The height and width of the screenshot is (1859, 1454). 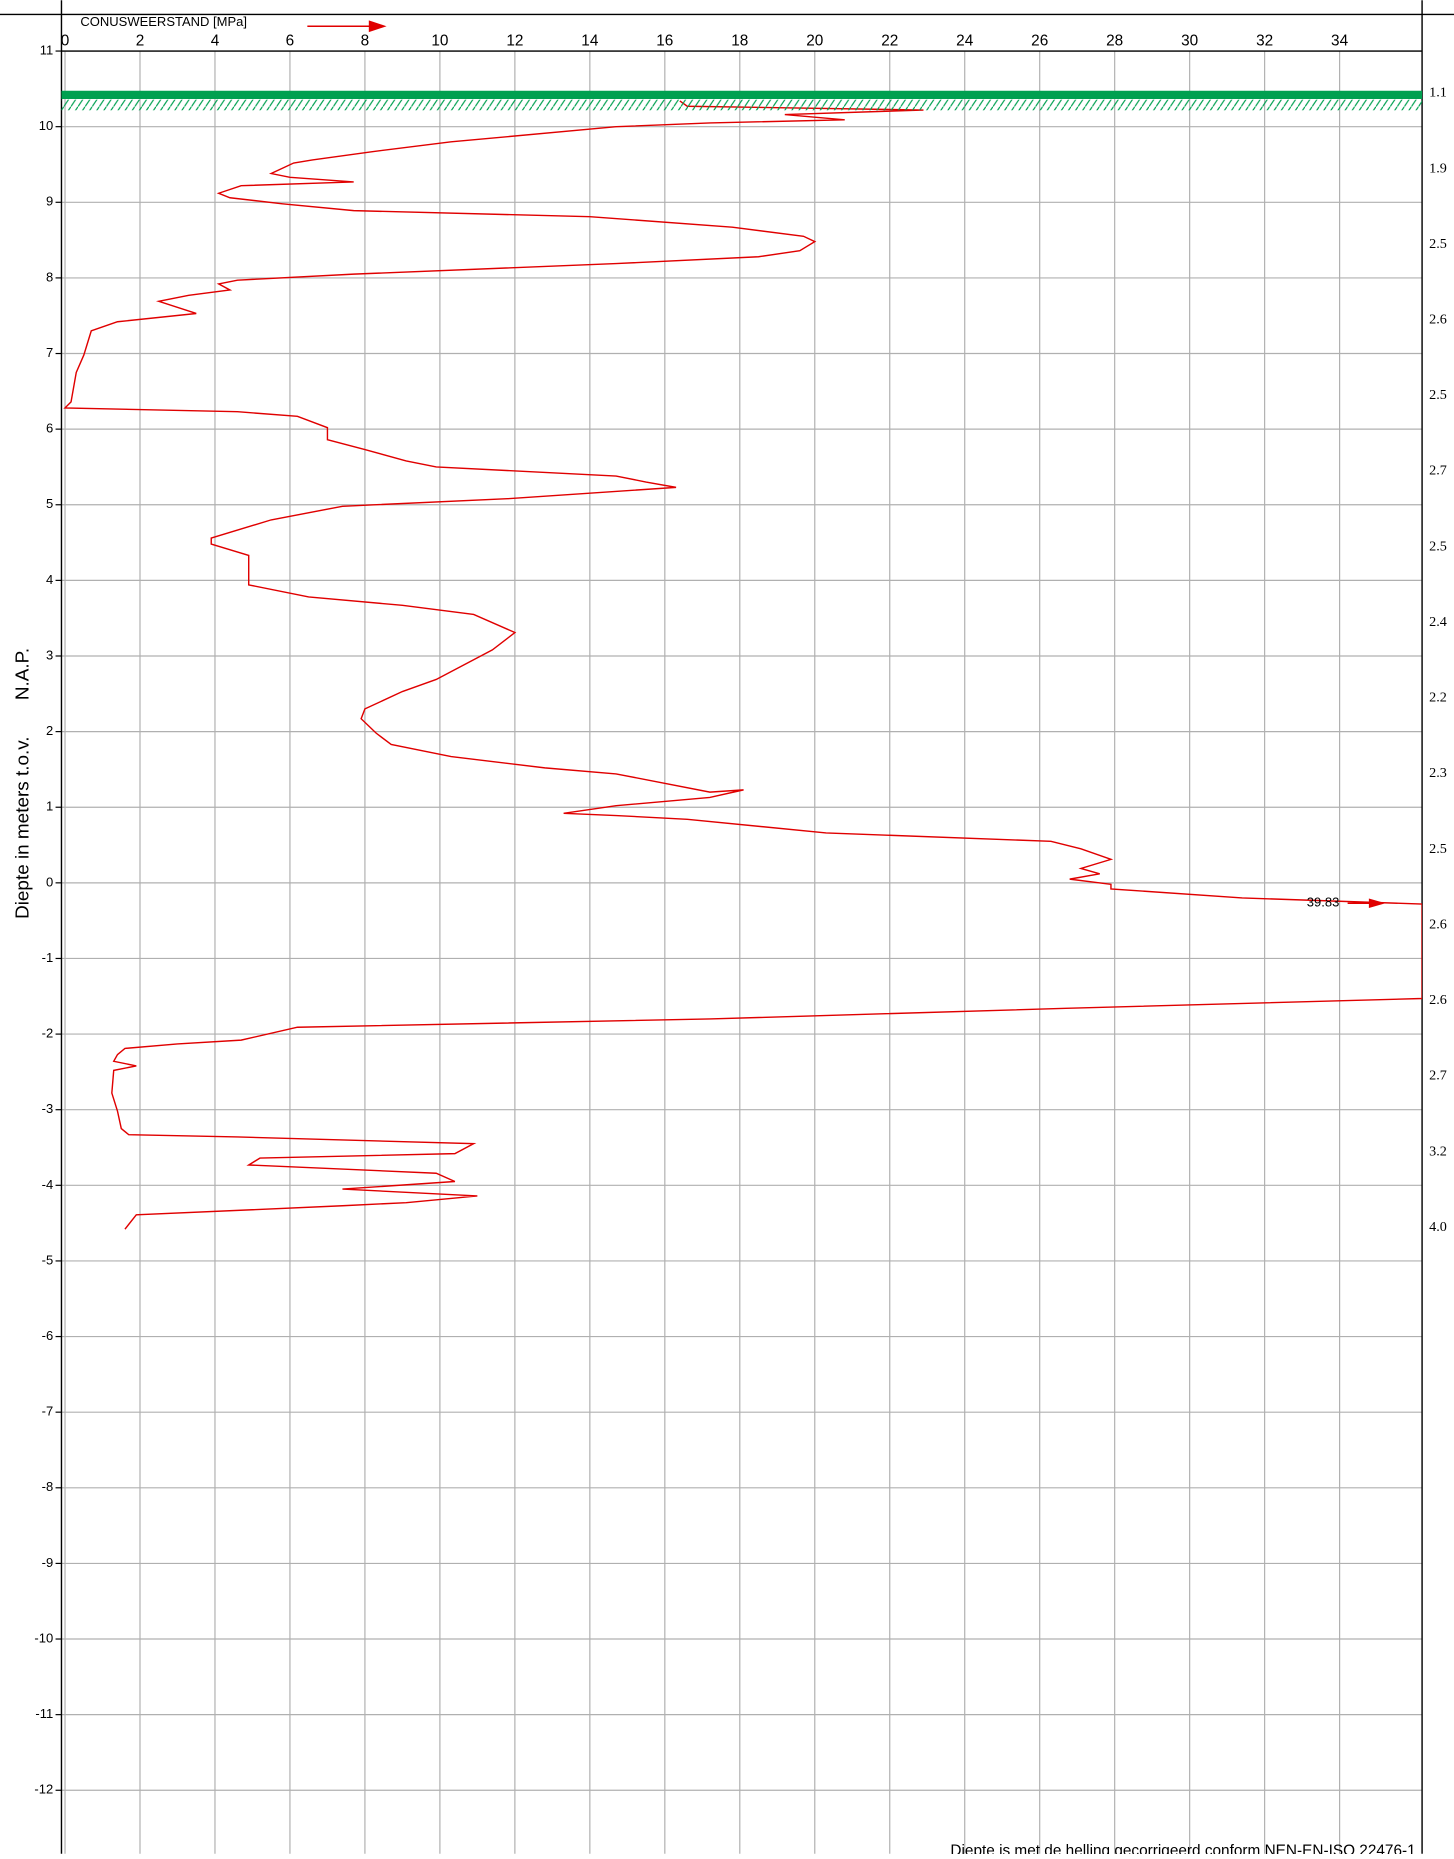 I want to click on x-tick-label: 20, so click(x=814, y=41).